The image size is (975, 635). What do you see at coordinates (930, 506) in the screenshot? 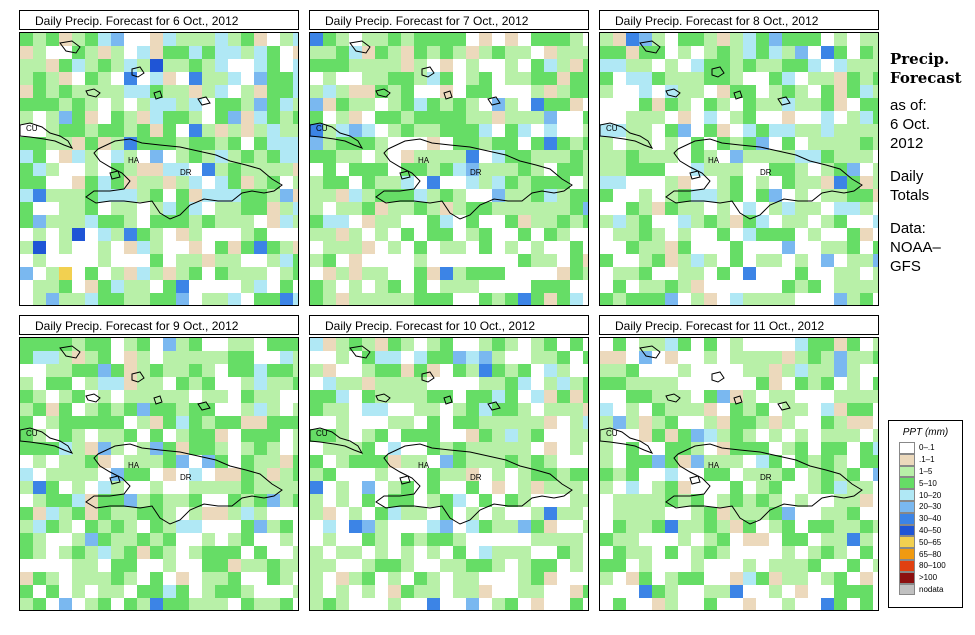
I see `legend-item: 20–30` at bounding box center [930, 506].